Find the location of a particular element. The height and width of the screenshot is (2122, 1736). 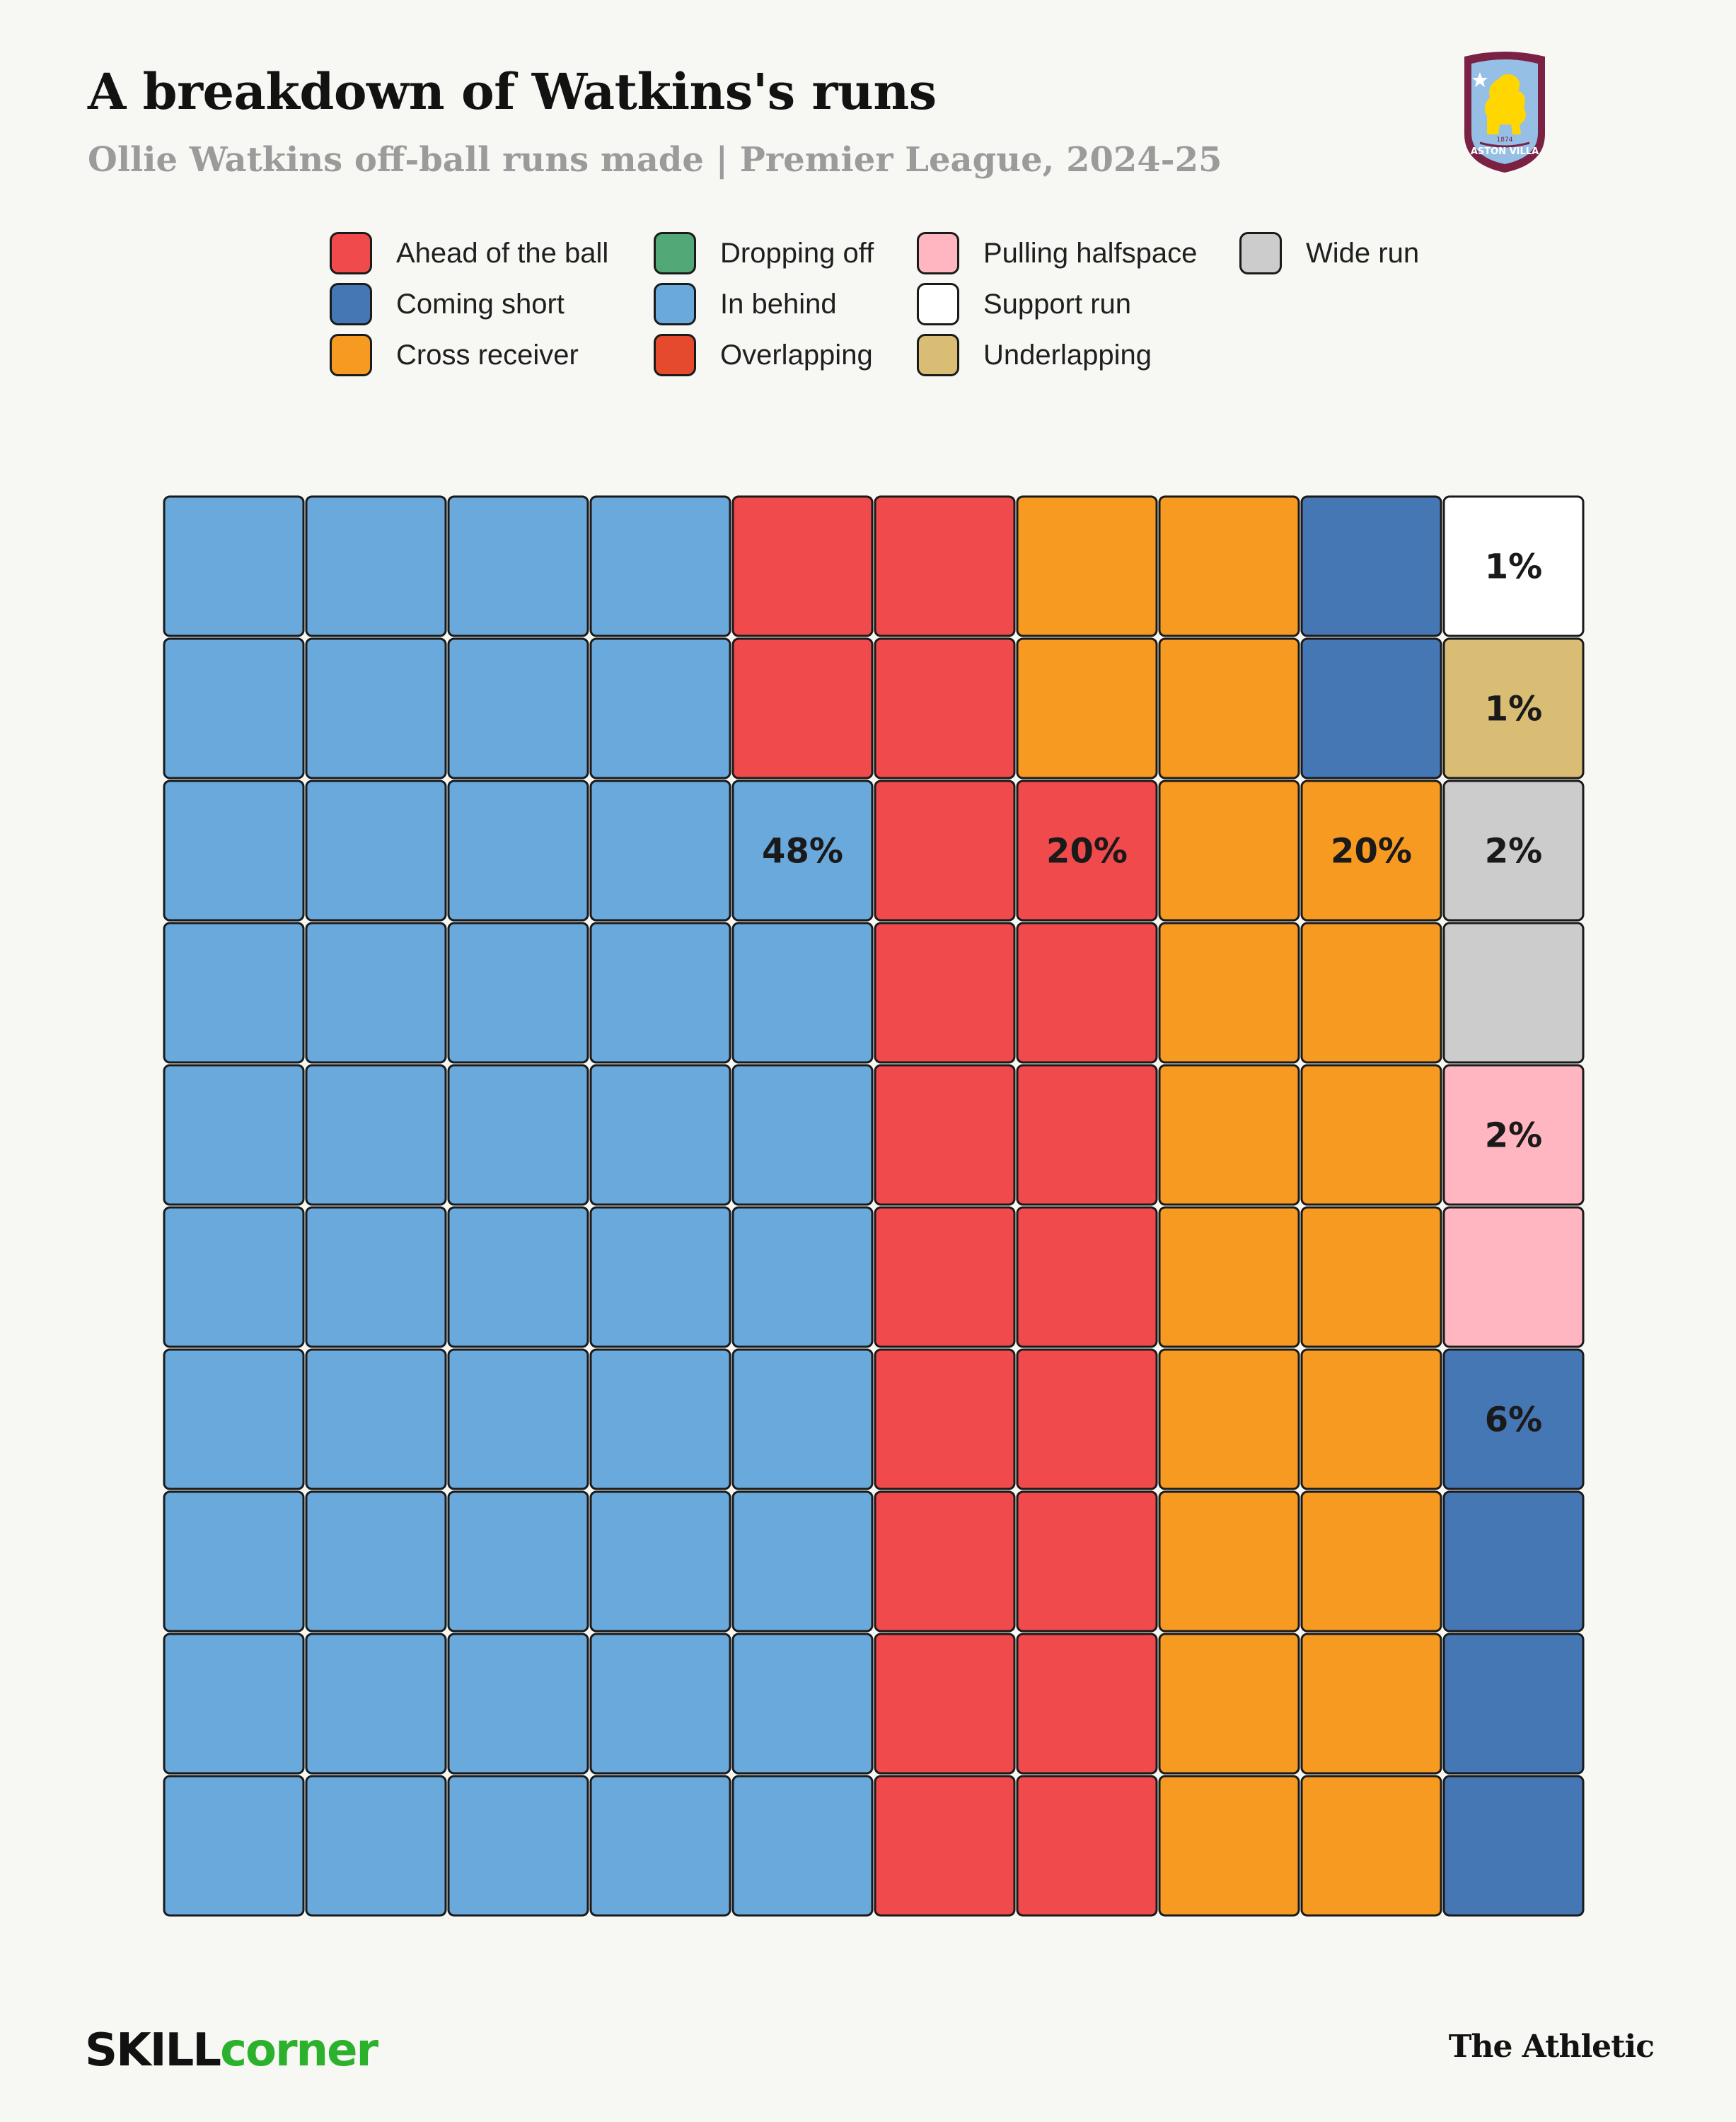

legend-item-pulling-halfspace: Pulling halfspace is located at coordinates (1057, 254).